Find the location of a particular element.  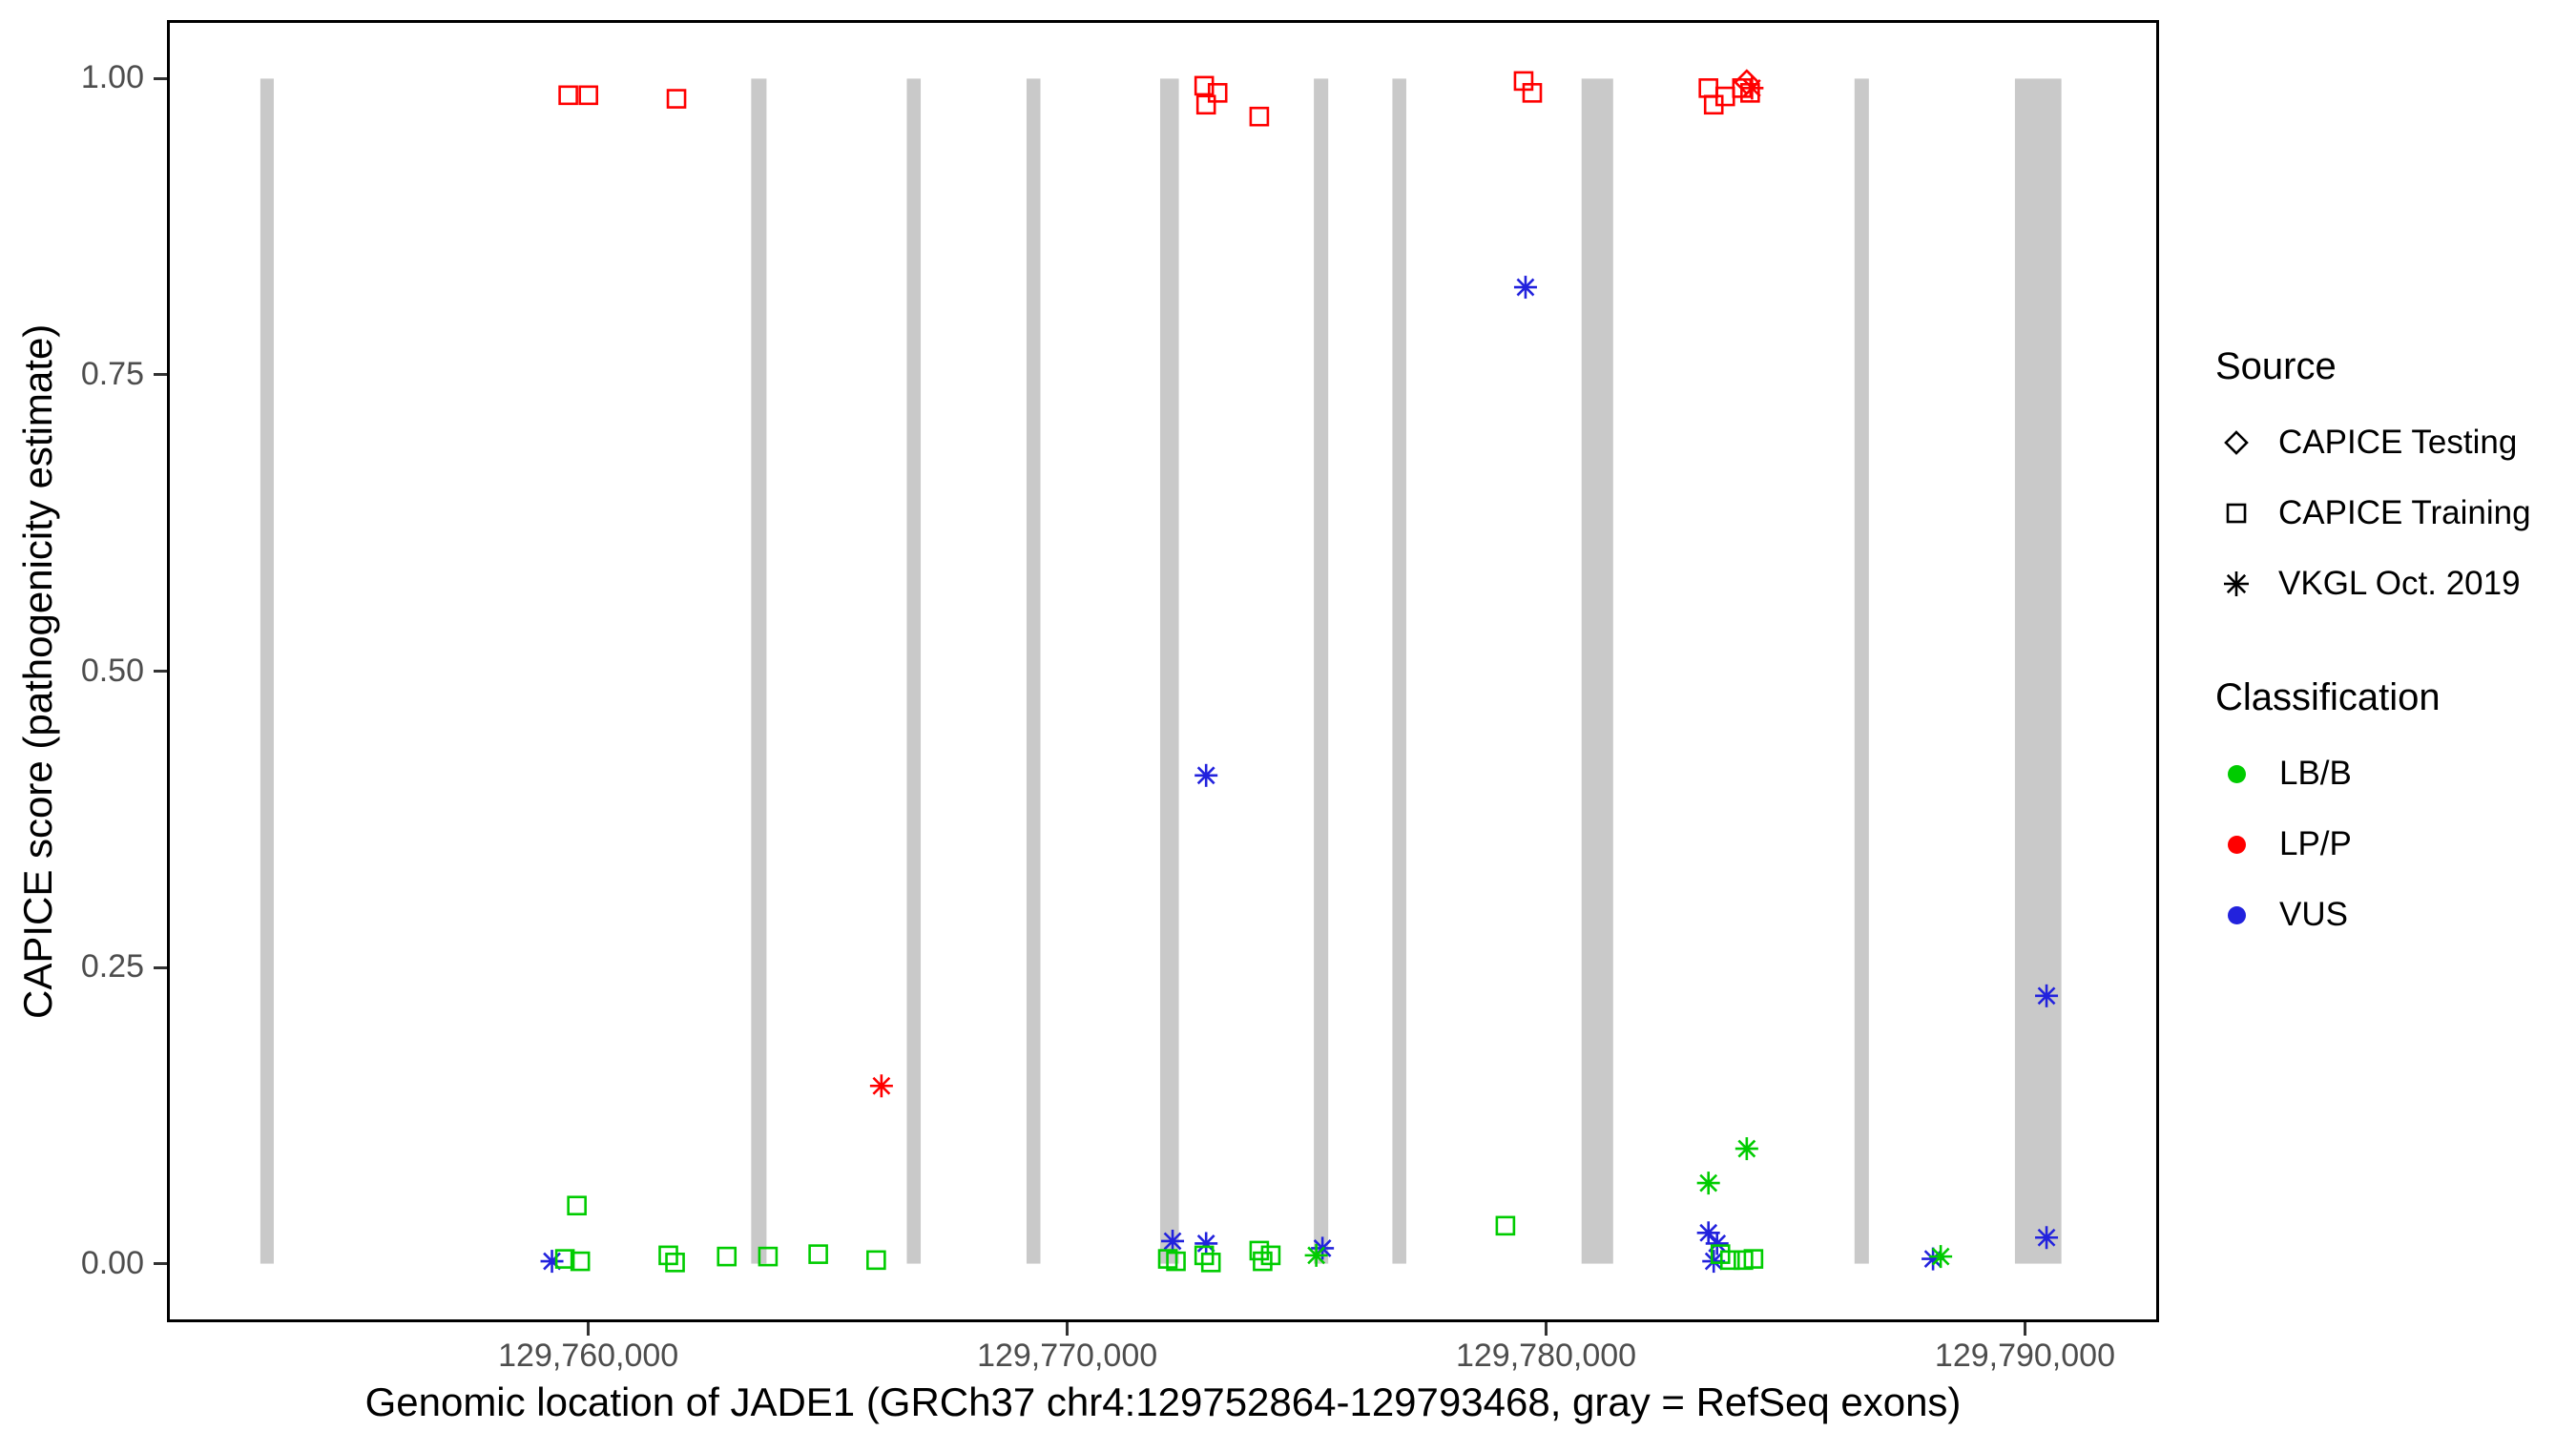

legend-item-lbb: LB/B is located at coordinates (2392, 773).